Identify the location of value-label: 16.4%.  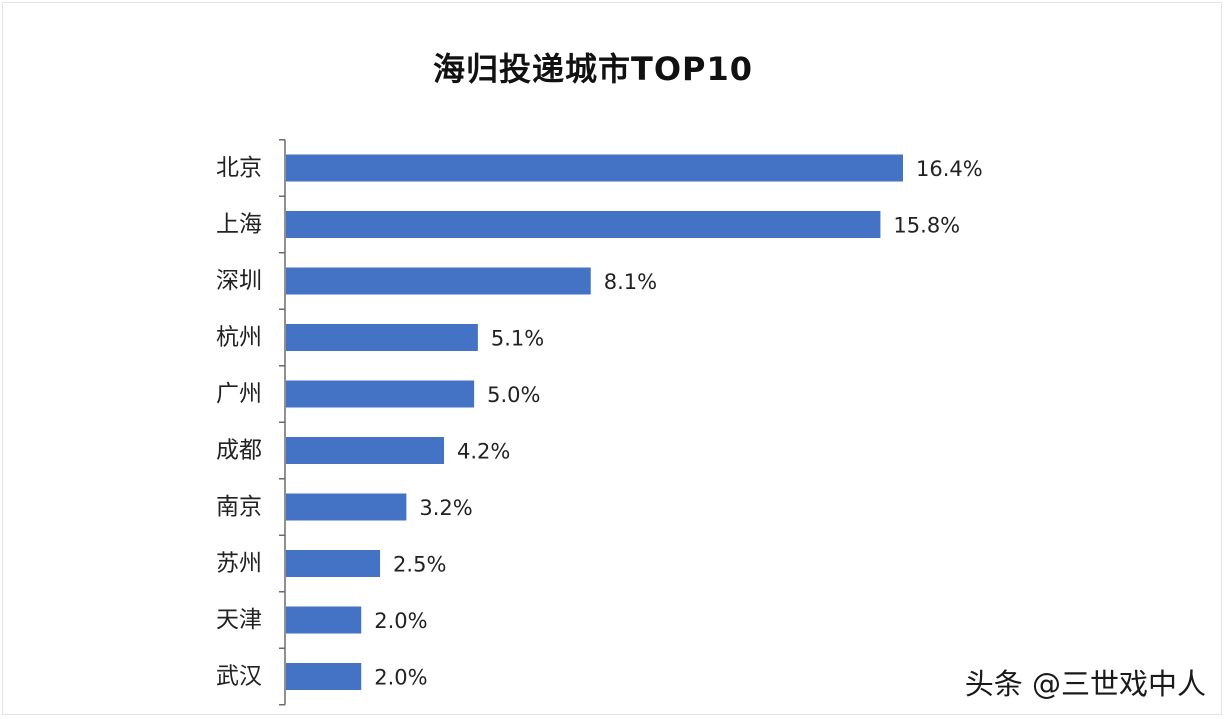
(949, 169).